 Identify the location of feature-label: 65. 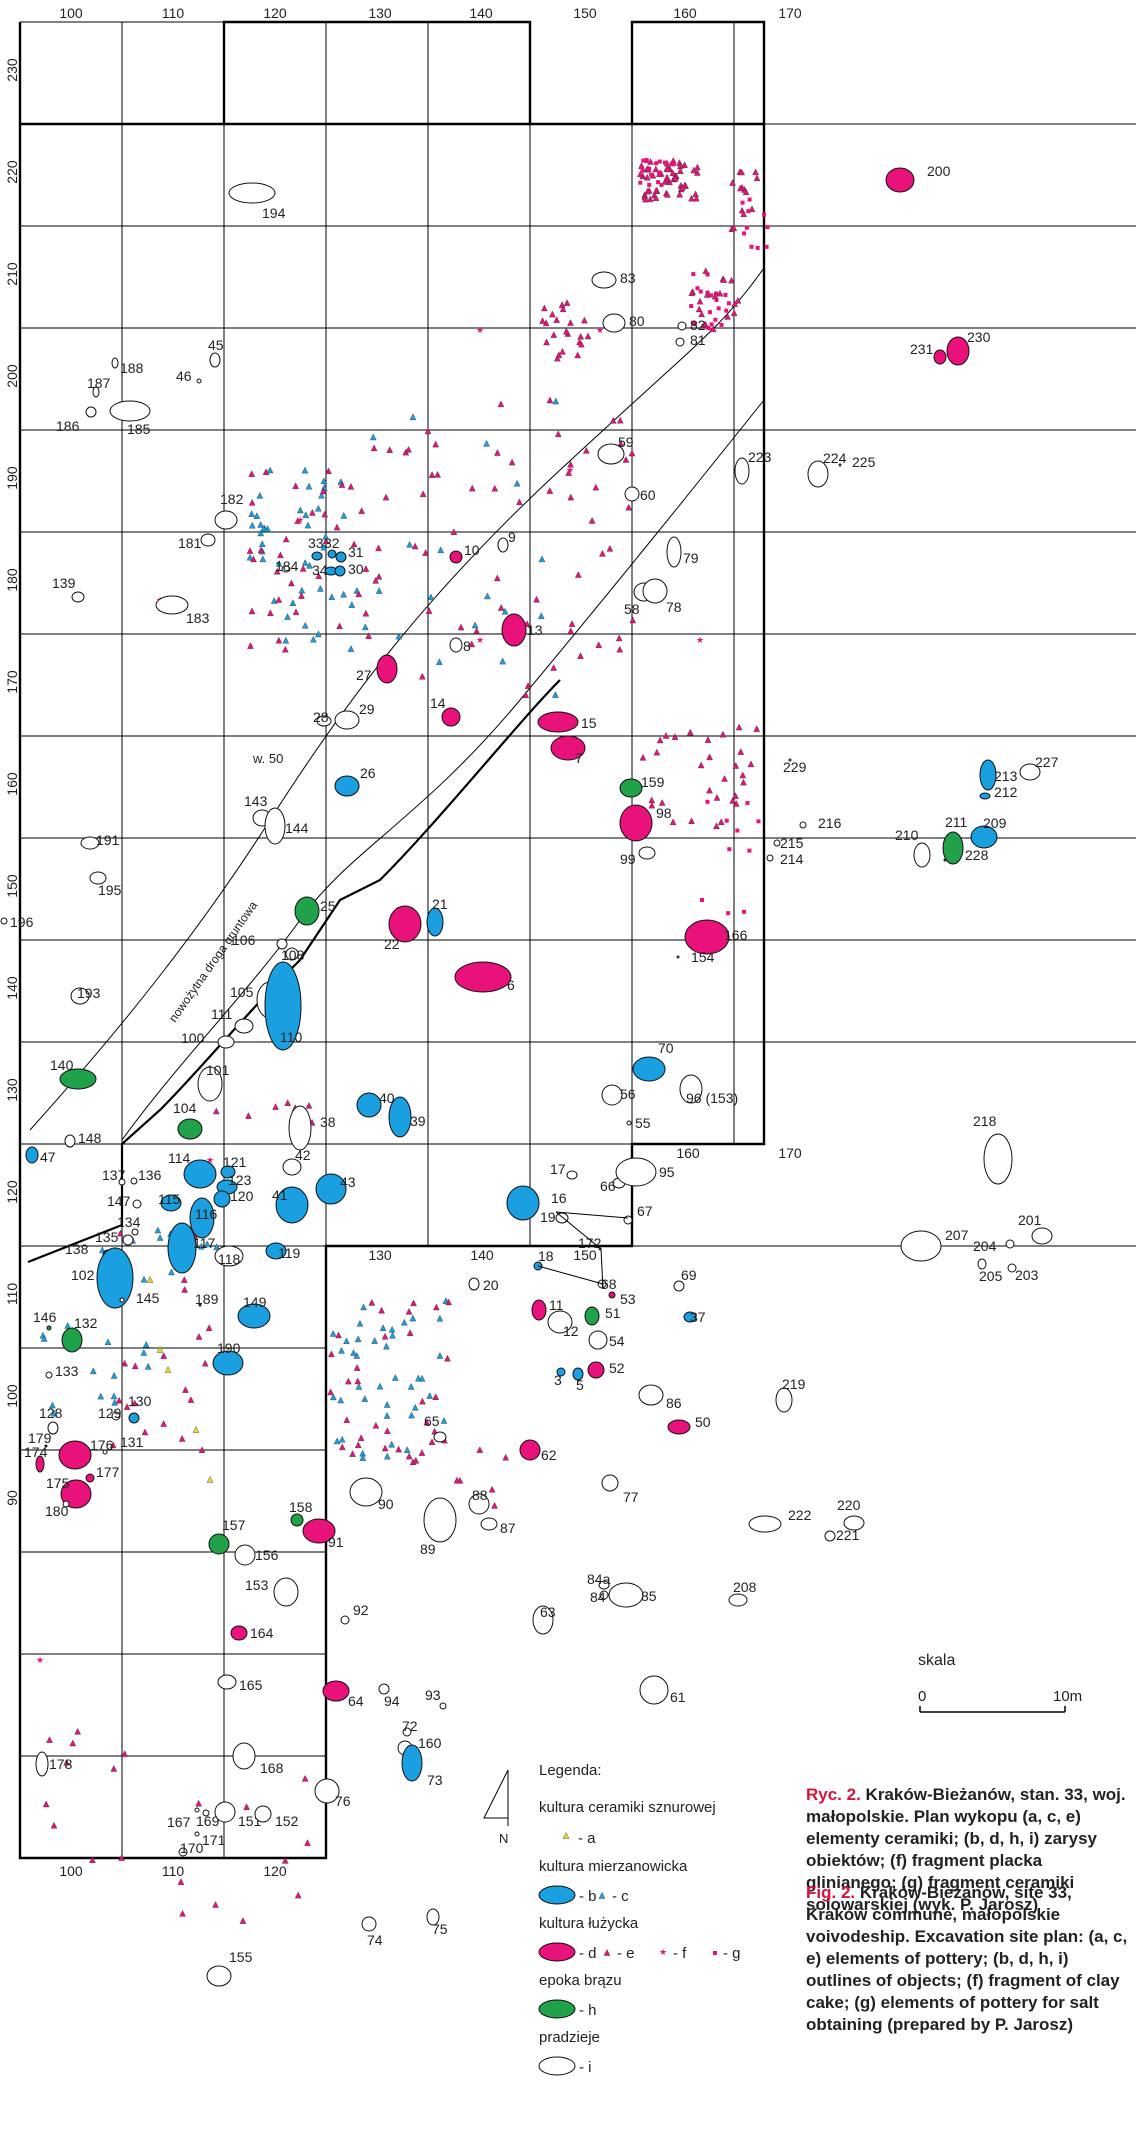
(432, 1421).